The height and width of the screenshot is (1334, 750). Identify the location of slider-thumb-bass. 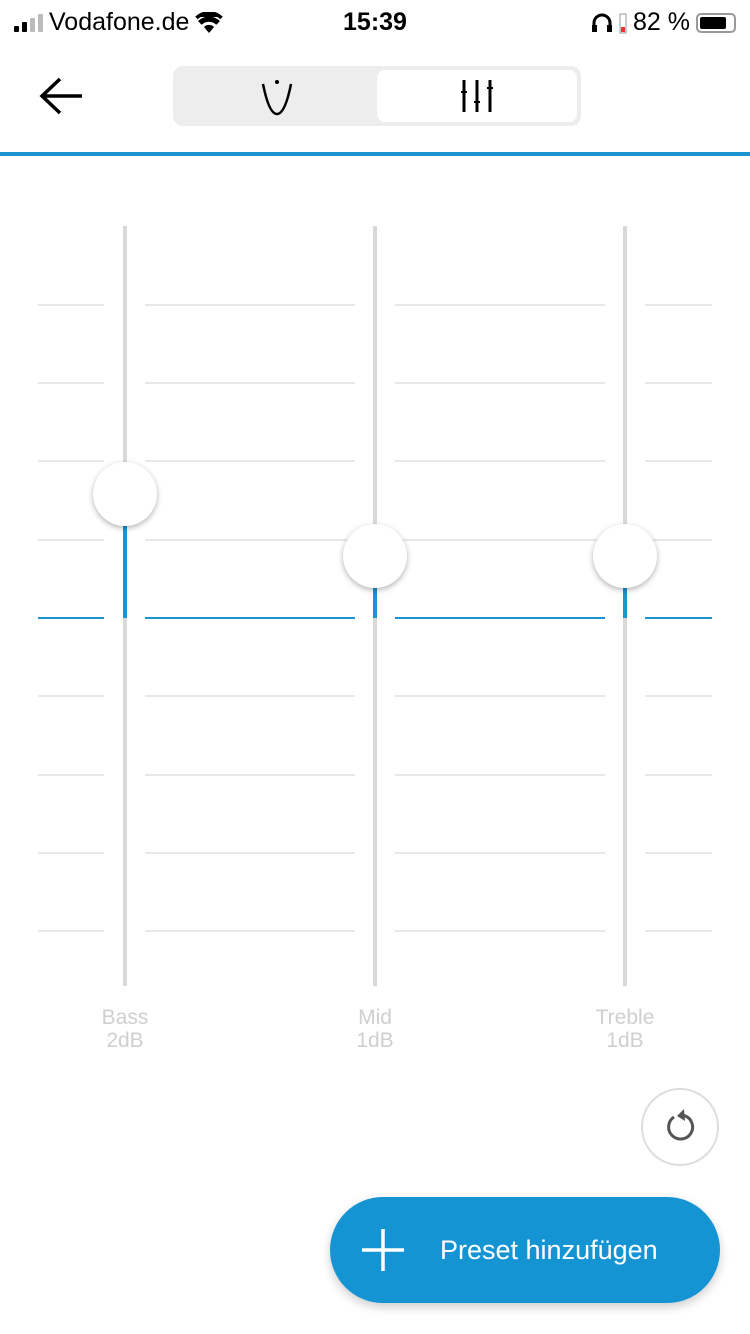
(125, 494).